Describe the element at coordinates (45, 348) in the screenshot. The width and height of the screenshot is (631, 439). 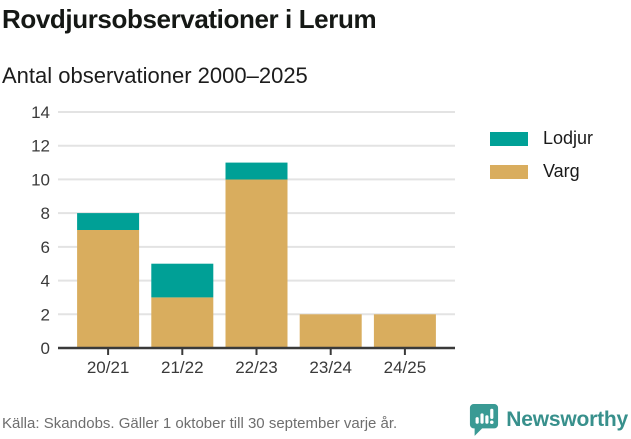
I see `y-tick-label: 0` at that location.